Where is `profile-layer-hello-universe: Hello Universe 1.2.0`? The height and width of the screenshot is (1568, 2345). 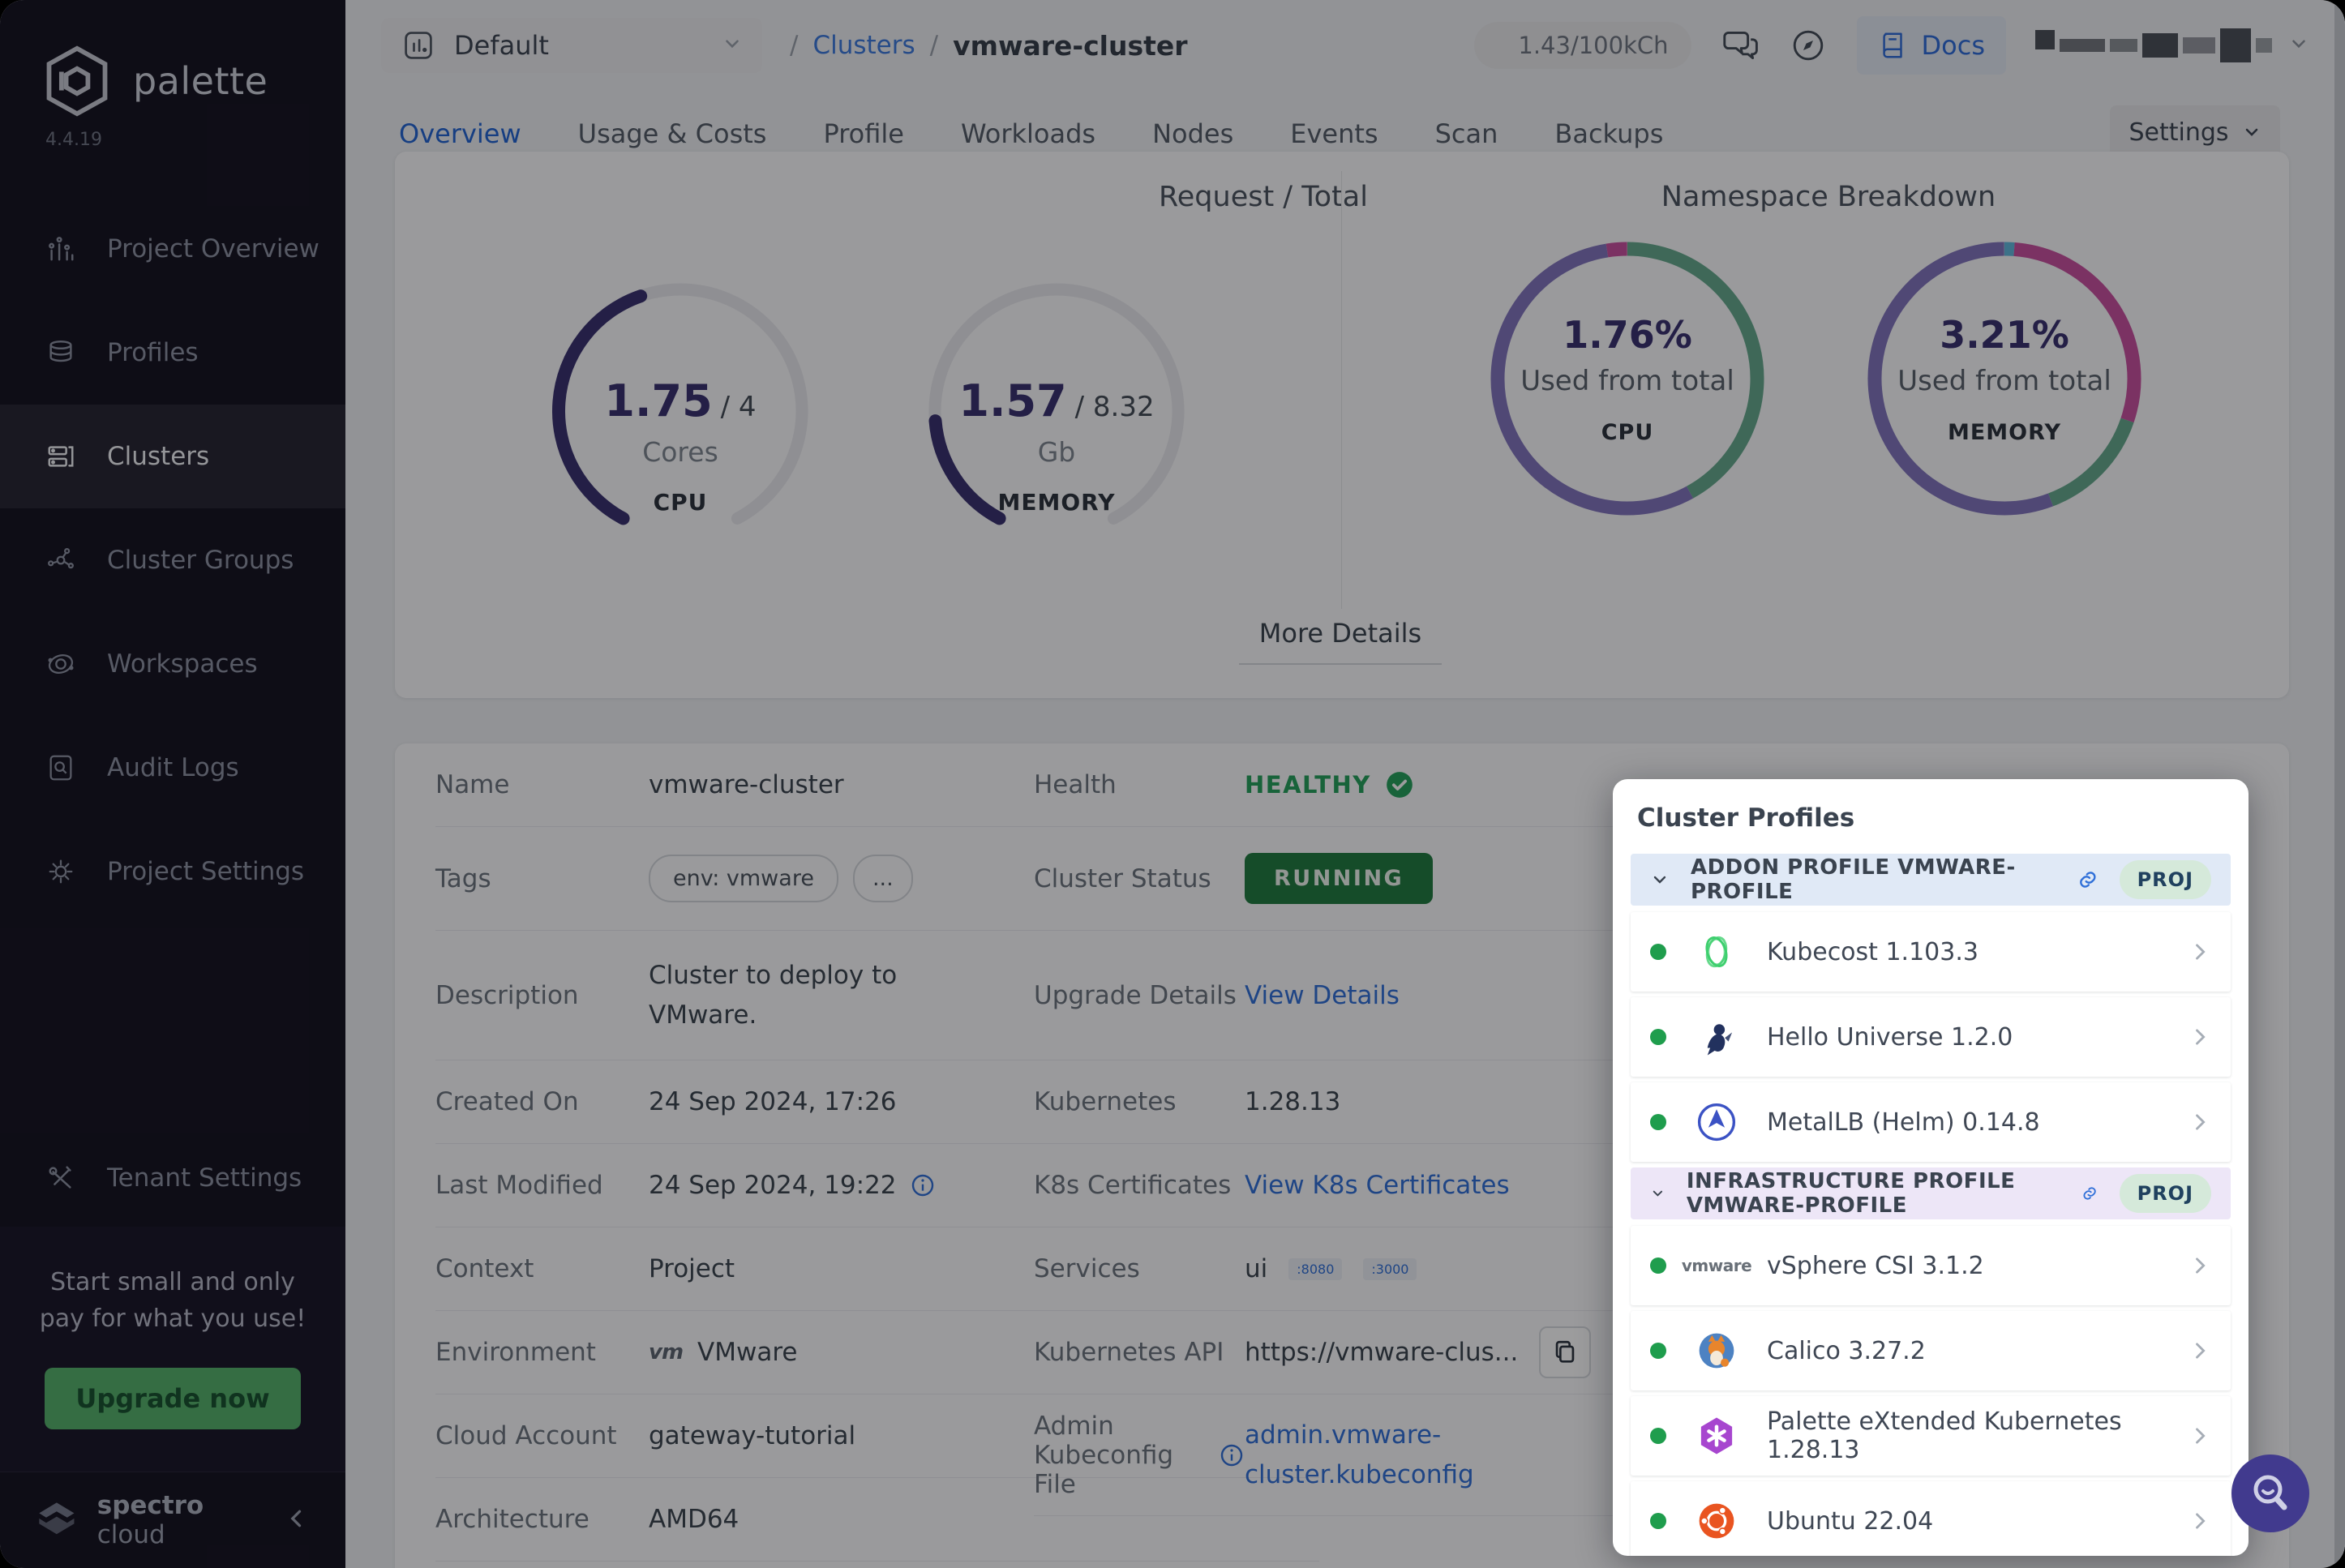
profile-layer-hello-universe: Hello Universe 1.2.0 is located at coordinates (1931, 1037).